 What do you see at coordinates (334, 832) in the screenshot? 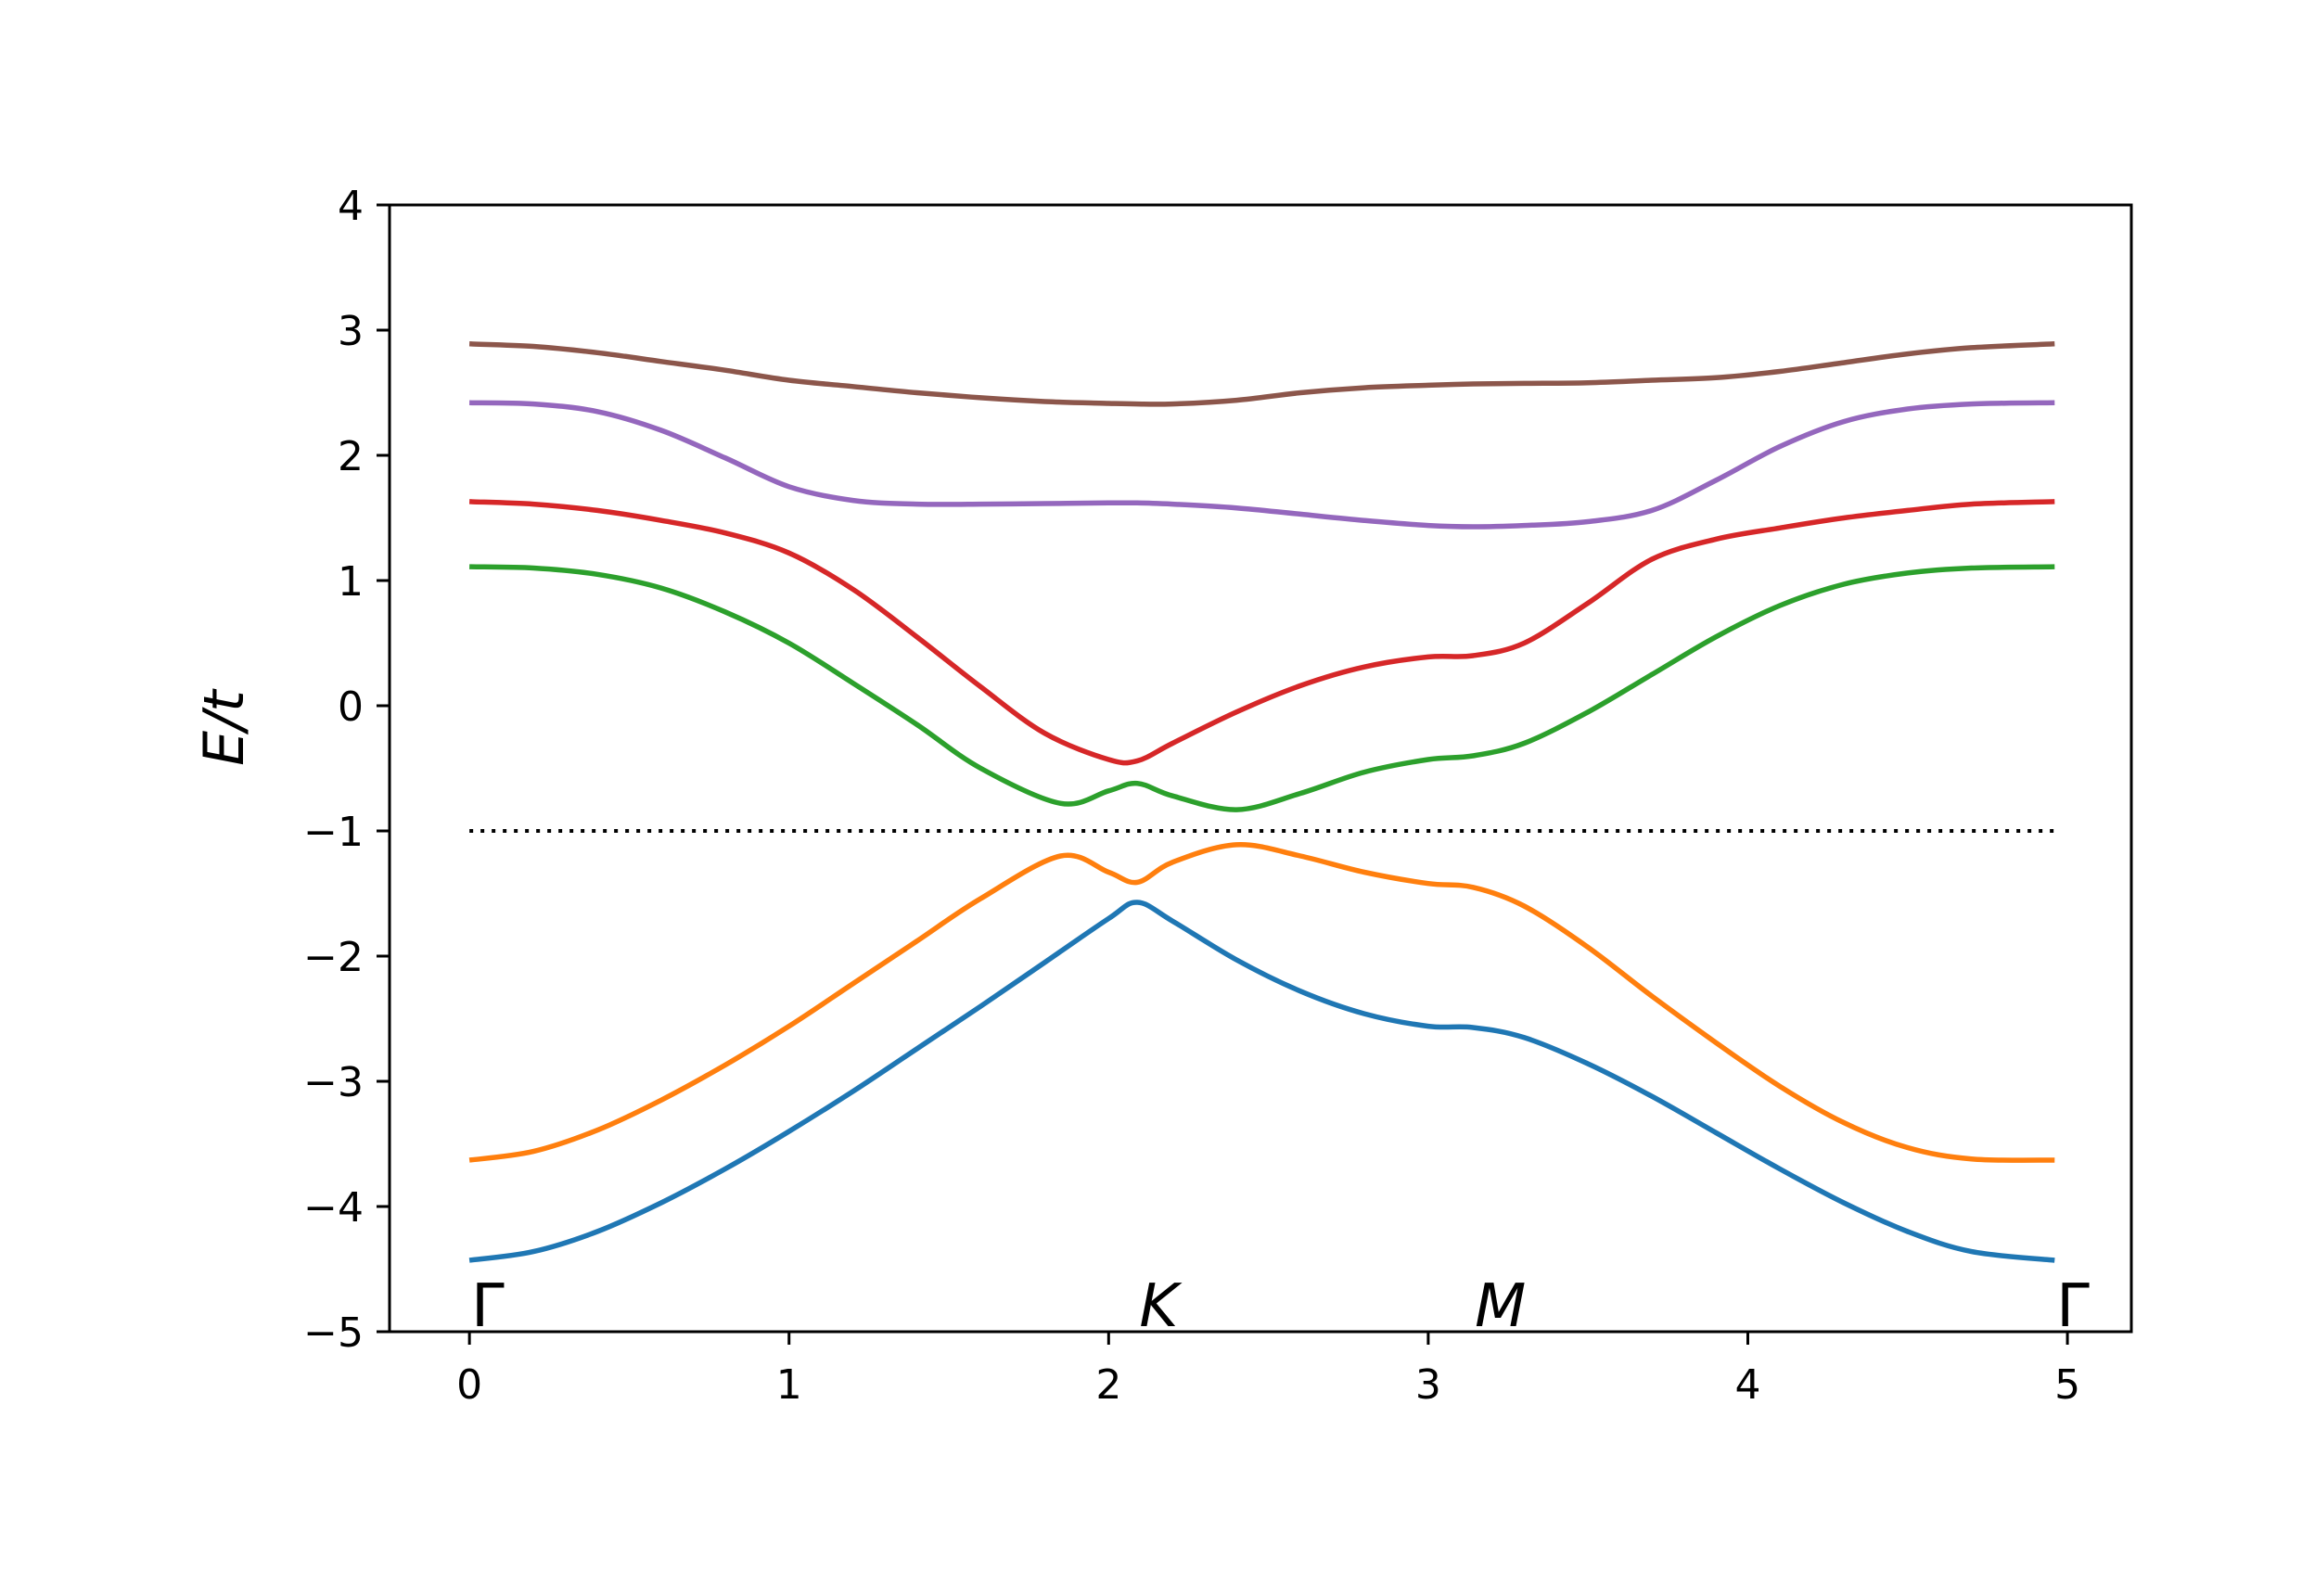
I see `y-tick-label: −1` at bounding box center [334, 832].